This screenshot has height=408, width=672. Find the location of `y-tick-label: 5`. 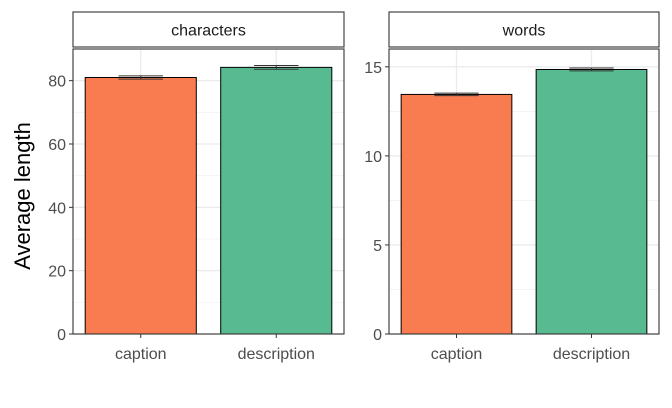

y-tick-label: 5 is located at coordinates (377, 246).